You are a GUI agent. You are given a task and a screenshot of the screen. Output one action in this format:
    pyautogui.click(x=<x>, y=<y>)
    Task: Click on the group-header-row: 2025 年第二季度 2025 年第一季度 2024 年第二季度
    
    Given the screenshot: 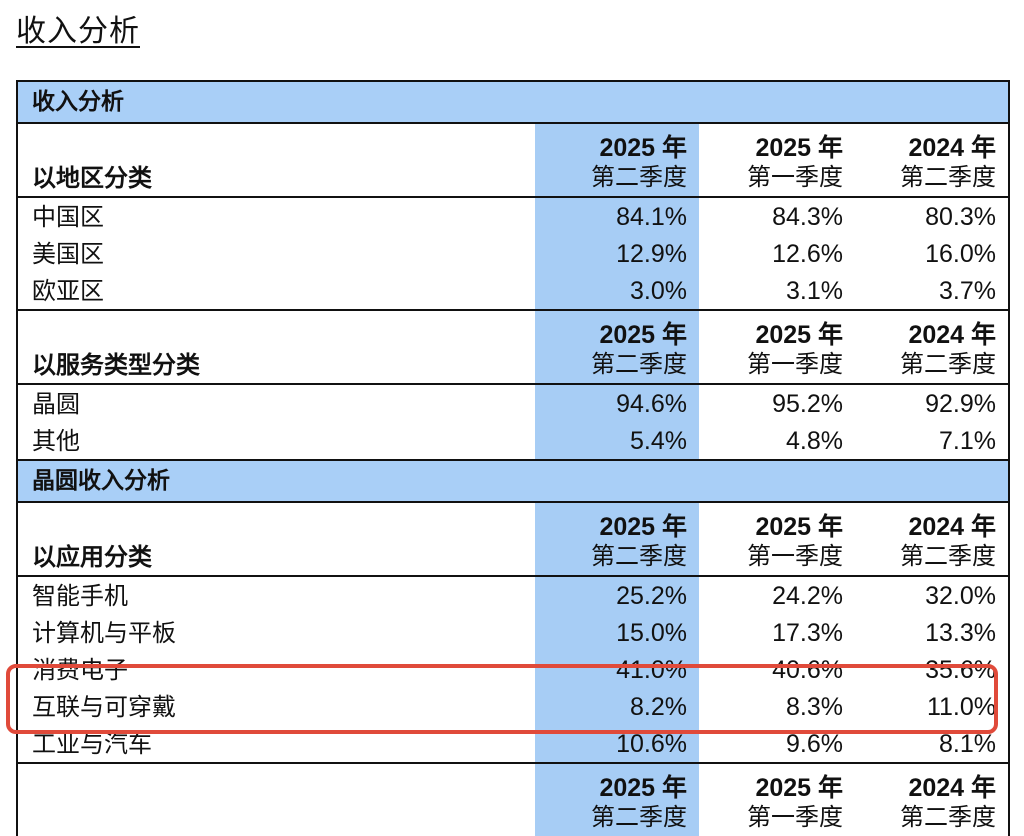 What is the action you would take?
    pyautogui.click(x=513, y=799)
    